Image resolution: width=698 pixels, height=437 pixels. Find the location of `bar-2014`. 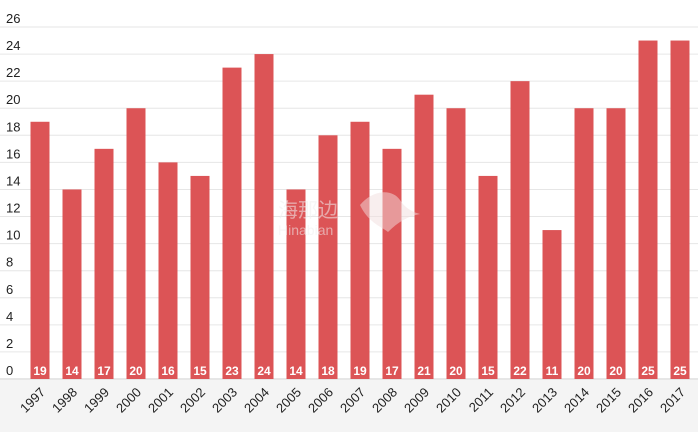

bar-2014 is located at coordinates (584, 243).